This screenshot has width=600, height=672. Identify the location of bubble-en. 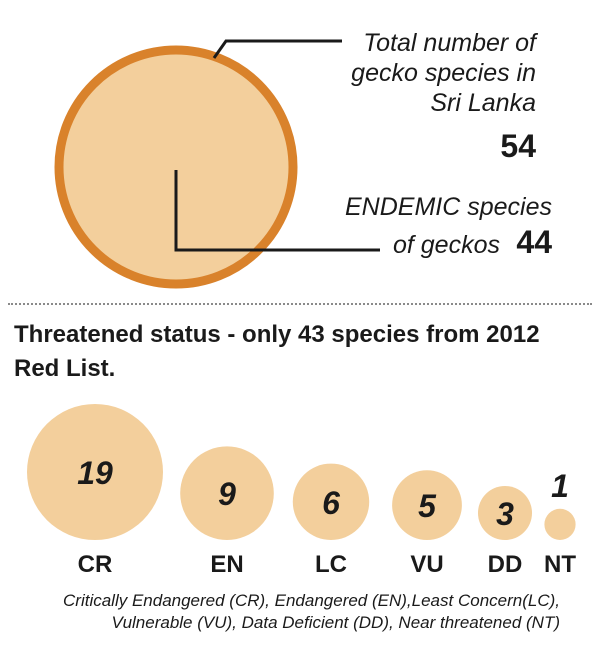
(227, 493).